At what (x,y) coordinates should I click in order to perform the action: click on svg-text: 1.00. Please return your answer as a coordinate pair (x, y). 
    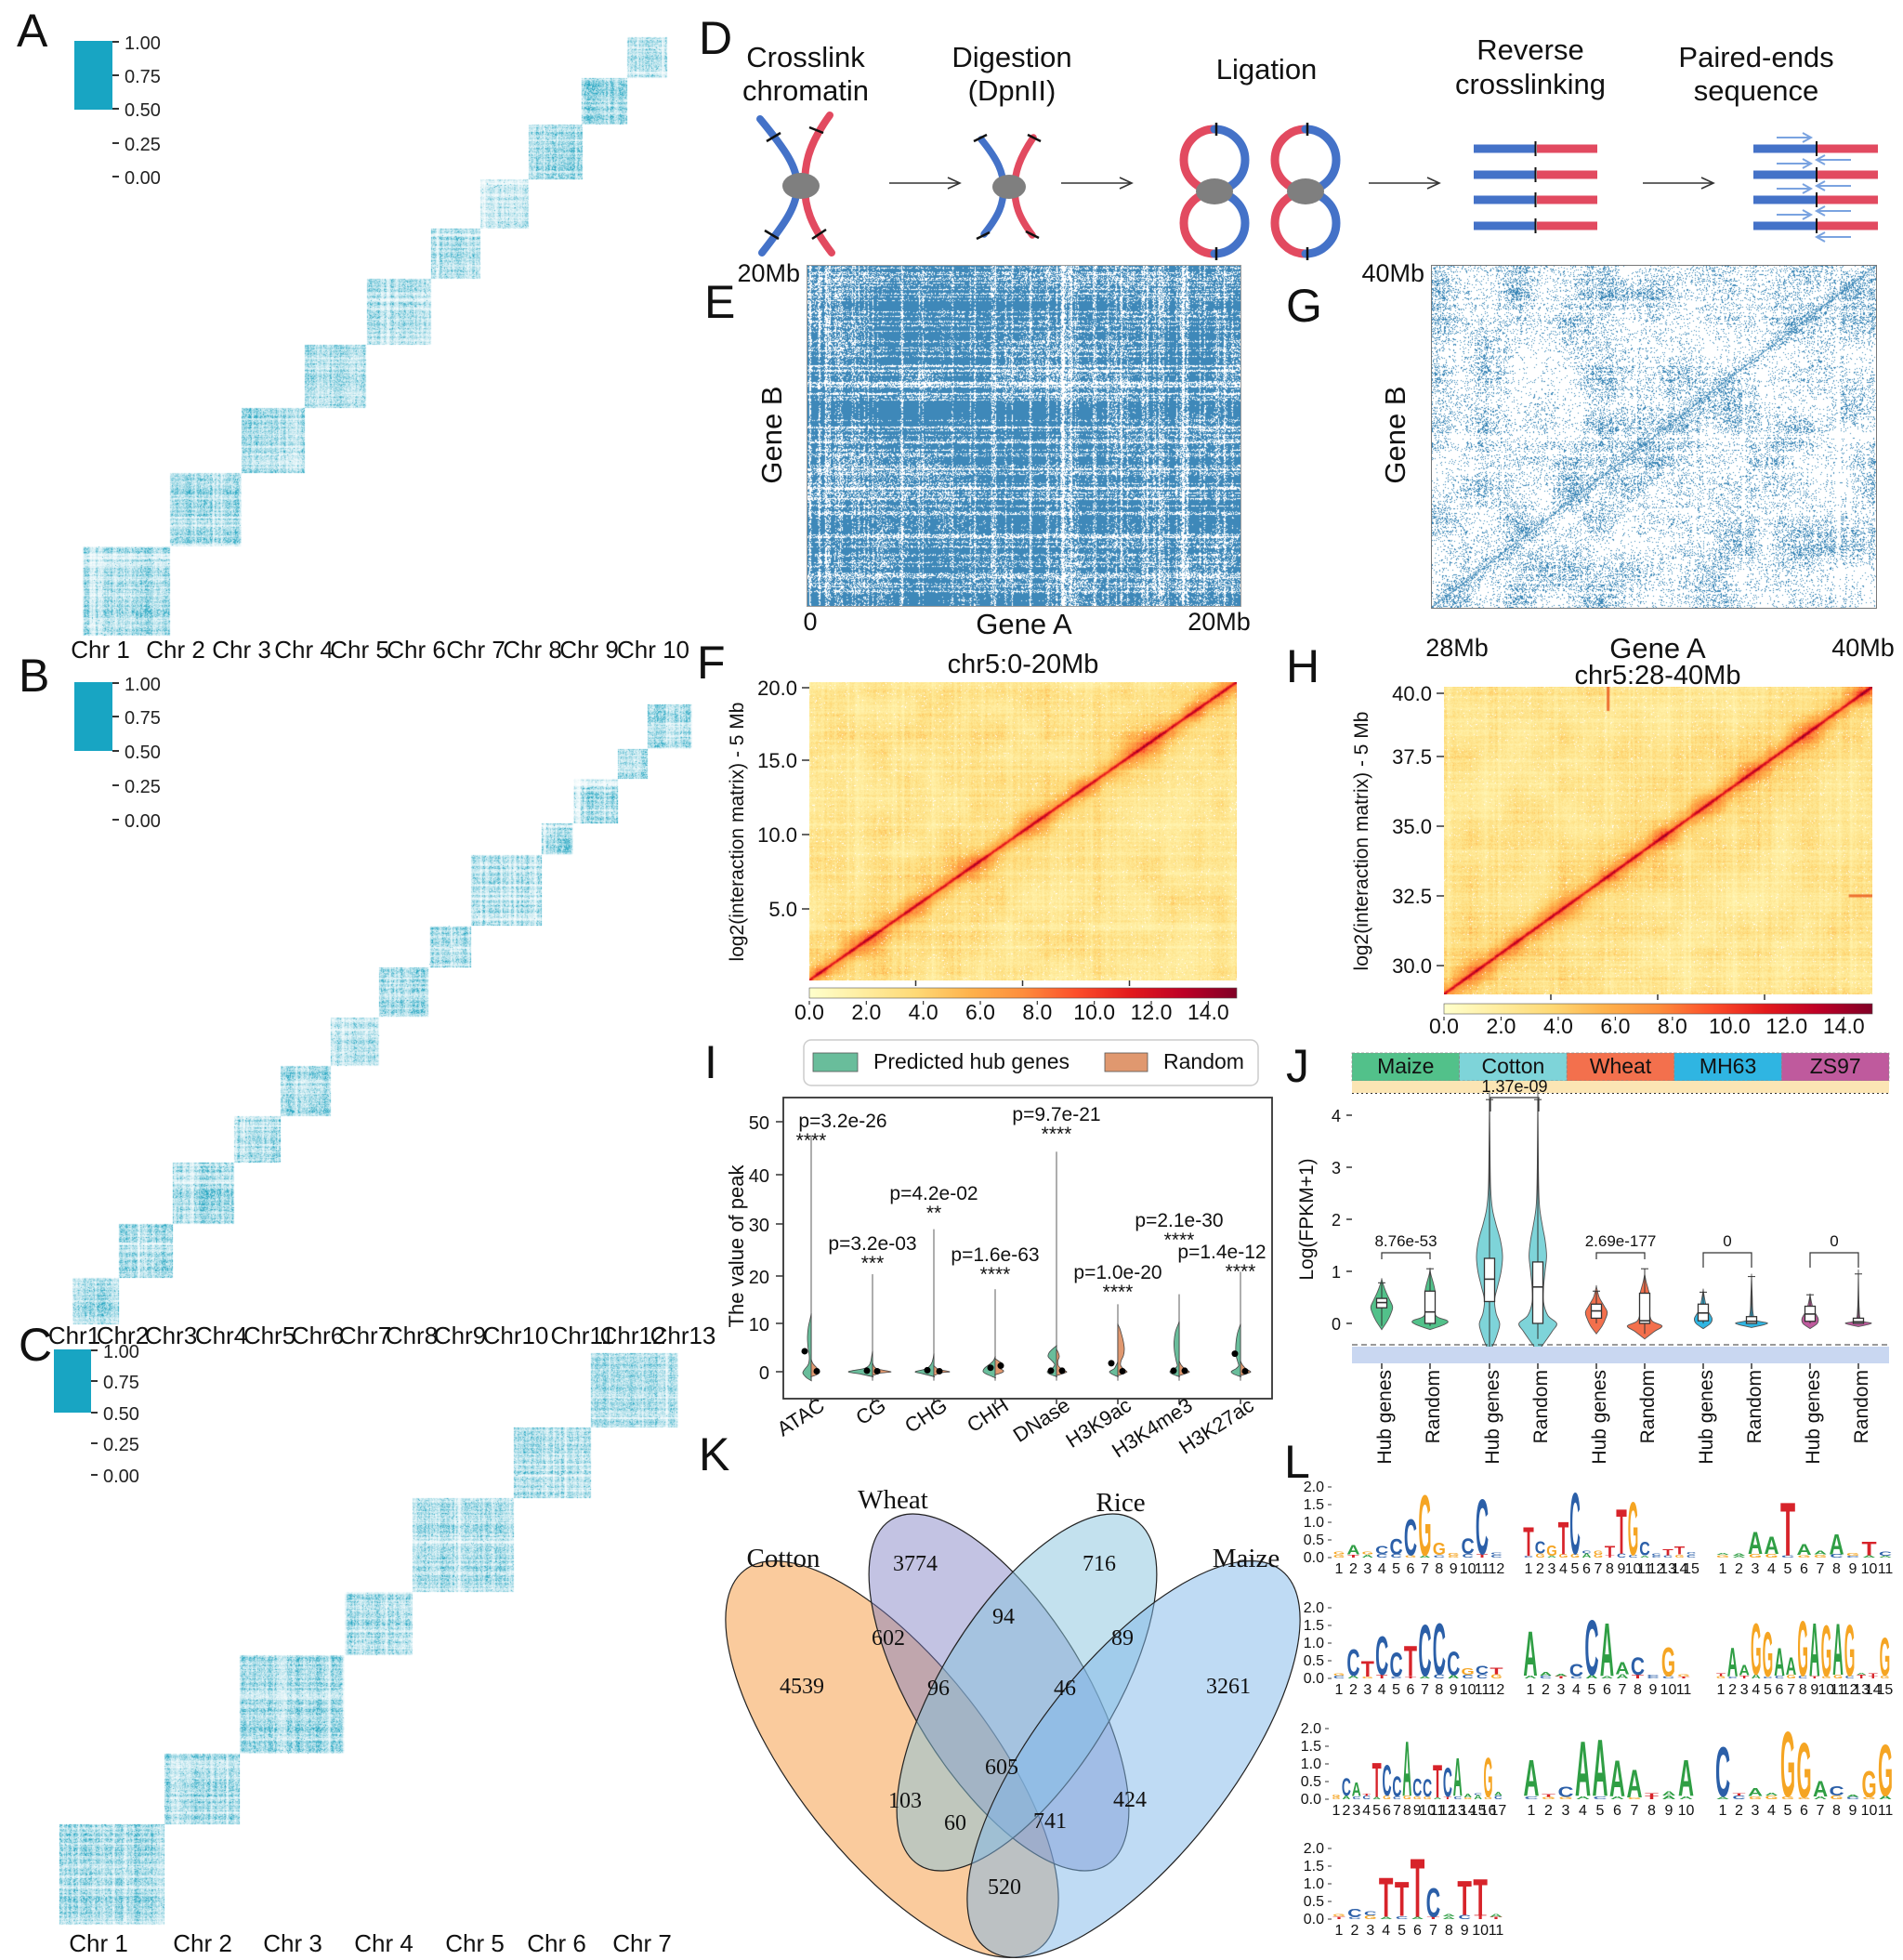
    Looking at the image, I should click on (143, 685).